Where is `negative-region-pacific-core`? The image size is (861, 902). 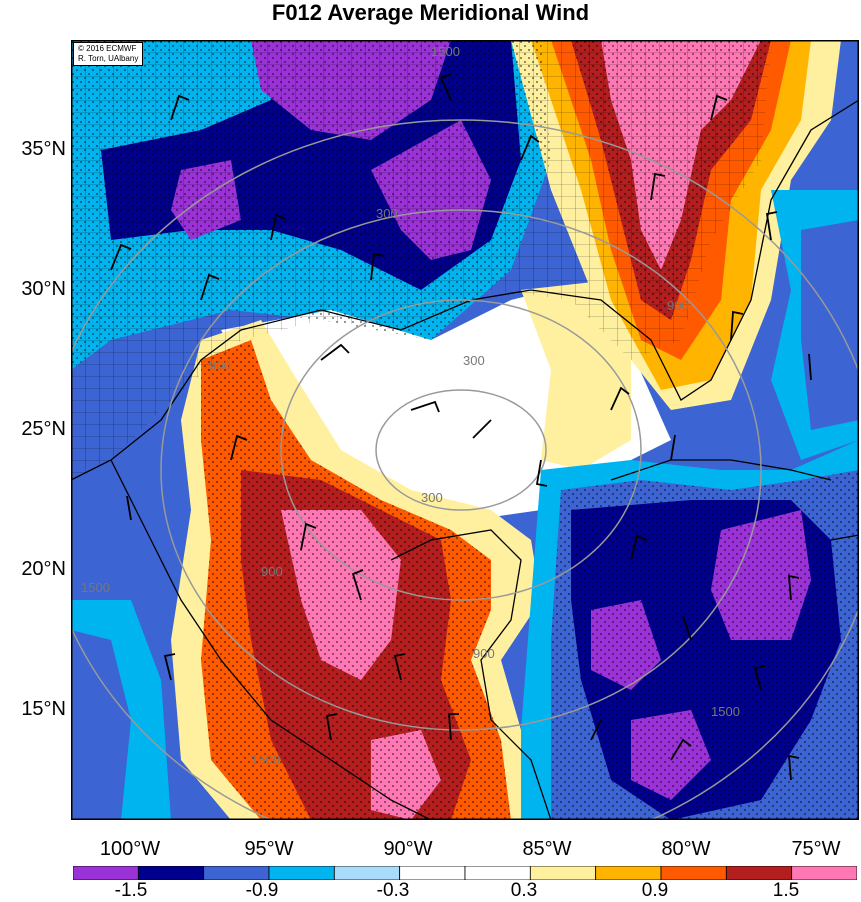
negative-region-pacific-core is located at coordinates (101, 725).